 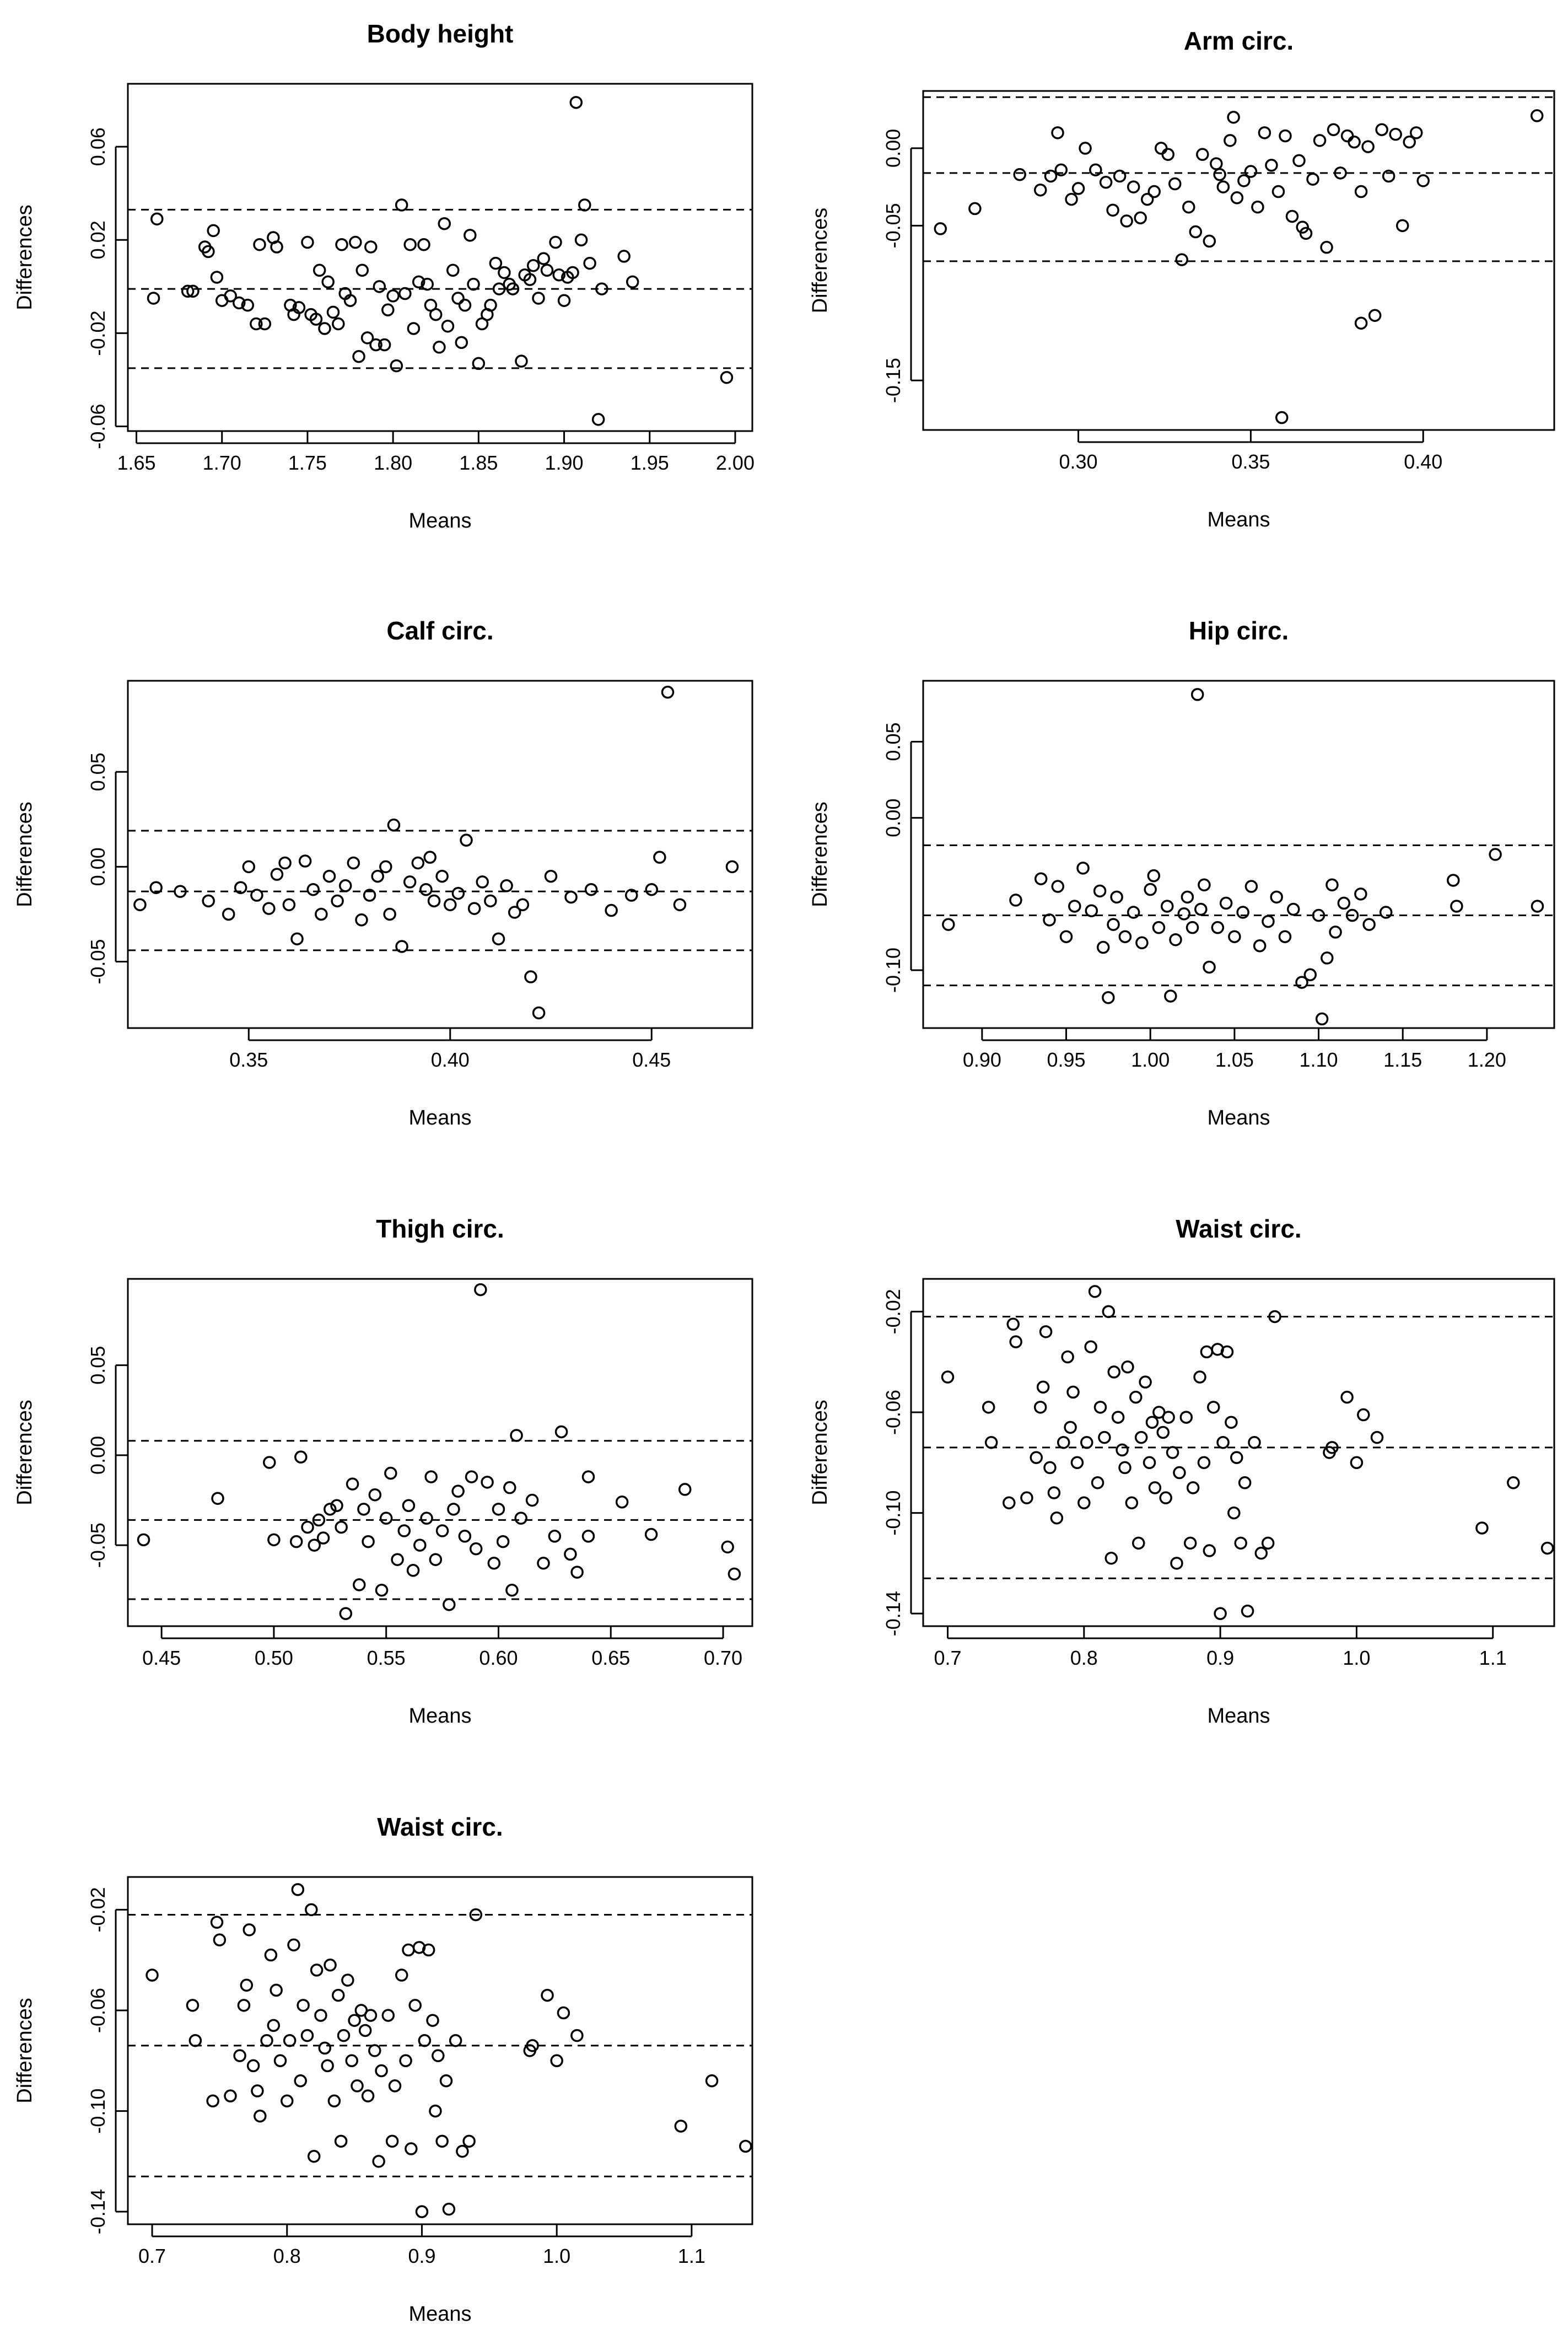 What do you see at coordinates (274, 1658) in the screenshot?
I see `x-tick-label: 0.50` at bounding box center [274, 1658].